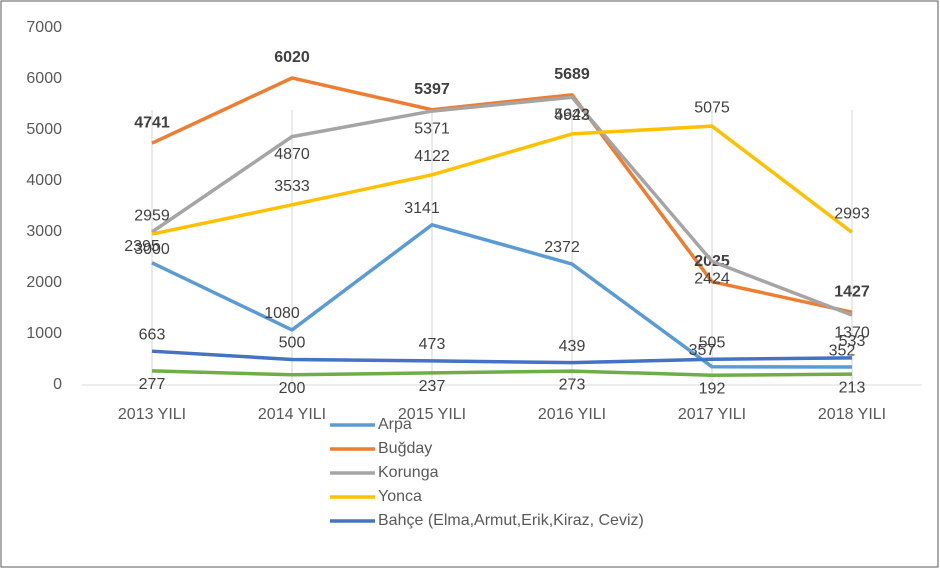 This screenshot has width=940, height=569. I want to click on data-label: 2424, so click(712, 279).